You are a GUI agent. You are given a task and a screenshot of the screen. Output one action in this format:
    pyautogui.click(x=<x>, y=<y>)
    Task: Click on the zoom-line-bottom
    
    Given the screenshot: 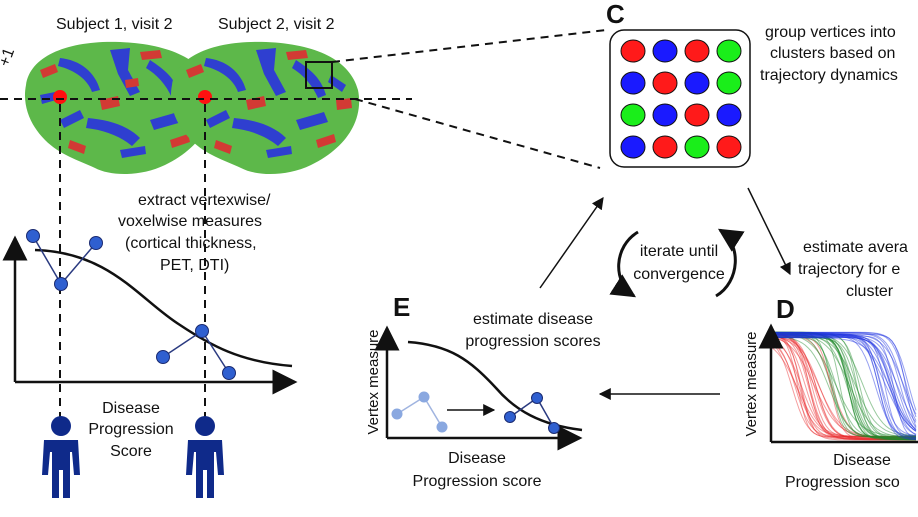 What is the action you would take?
    pyautogui.click(x=477, y=133)
    